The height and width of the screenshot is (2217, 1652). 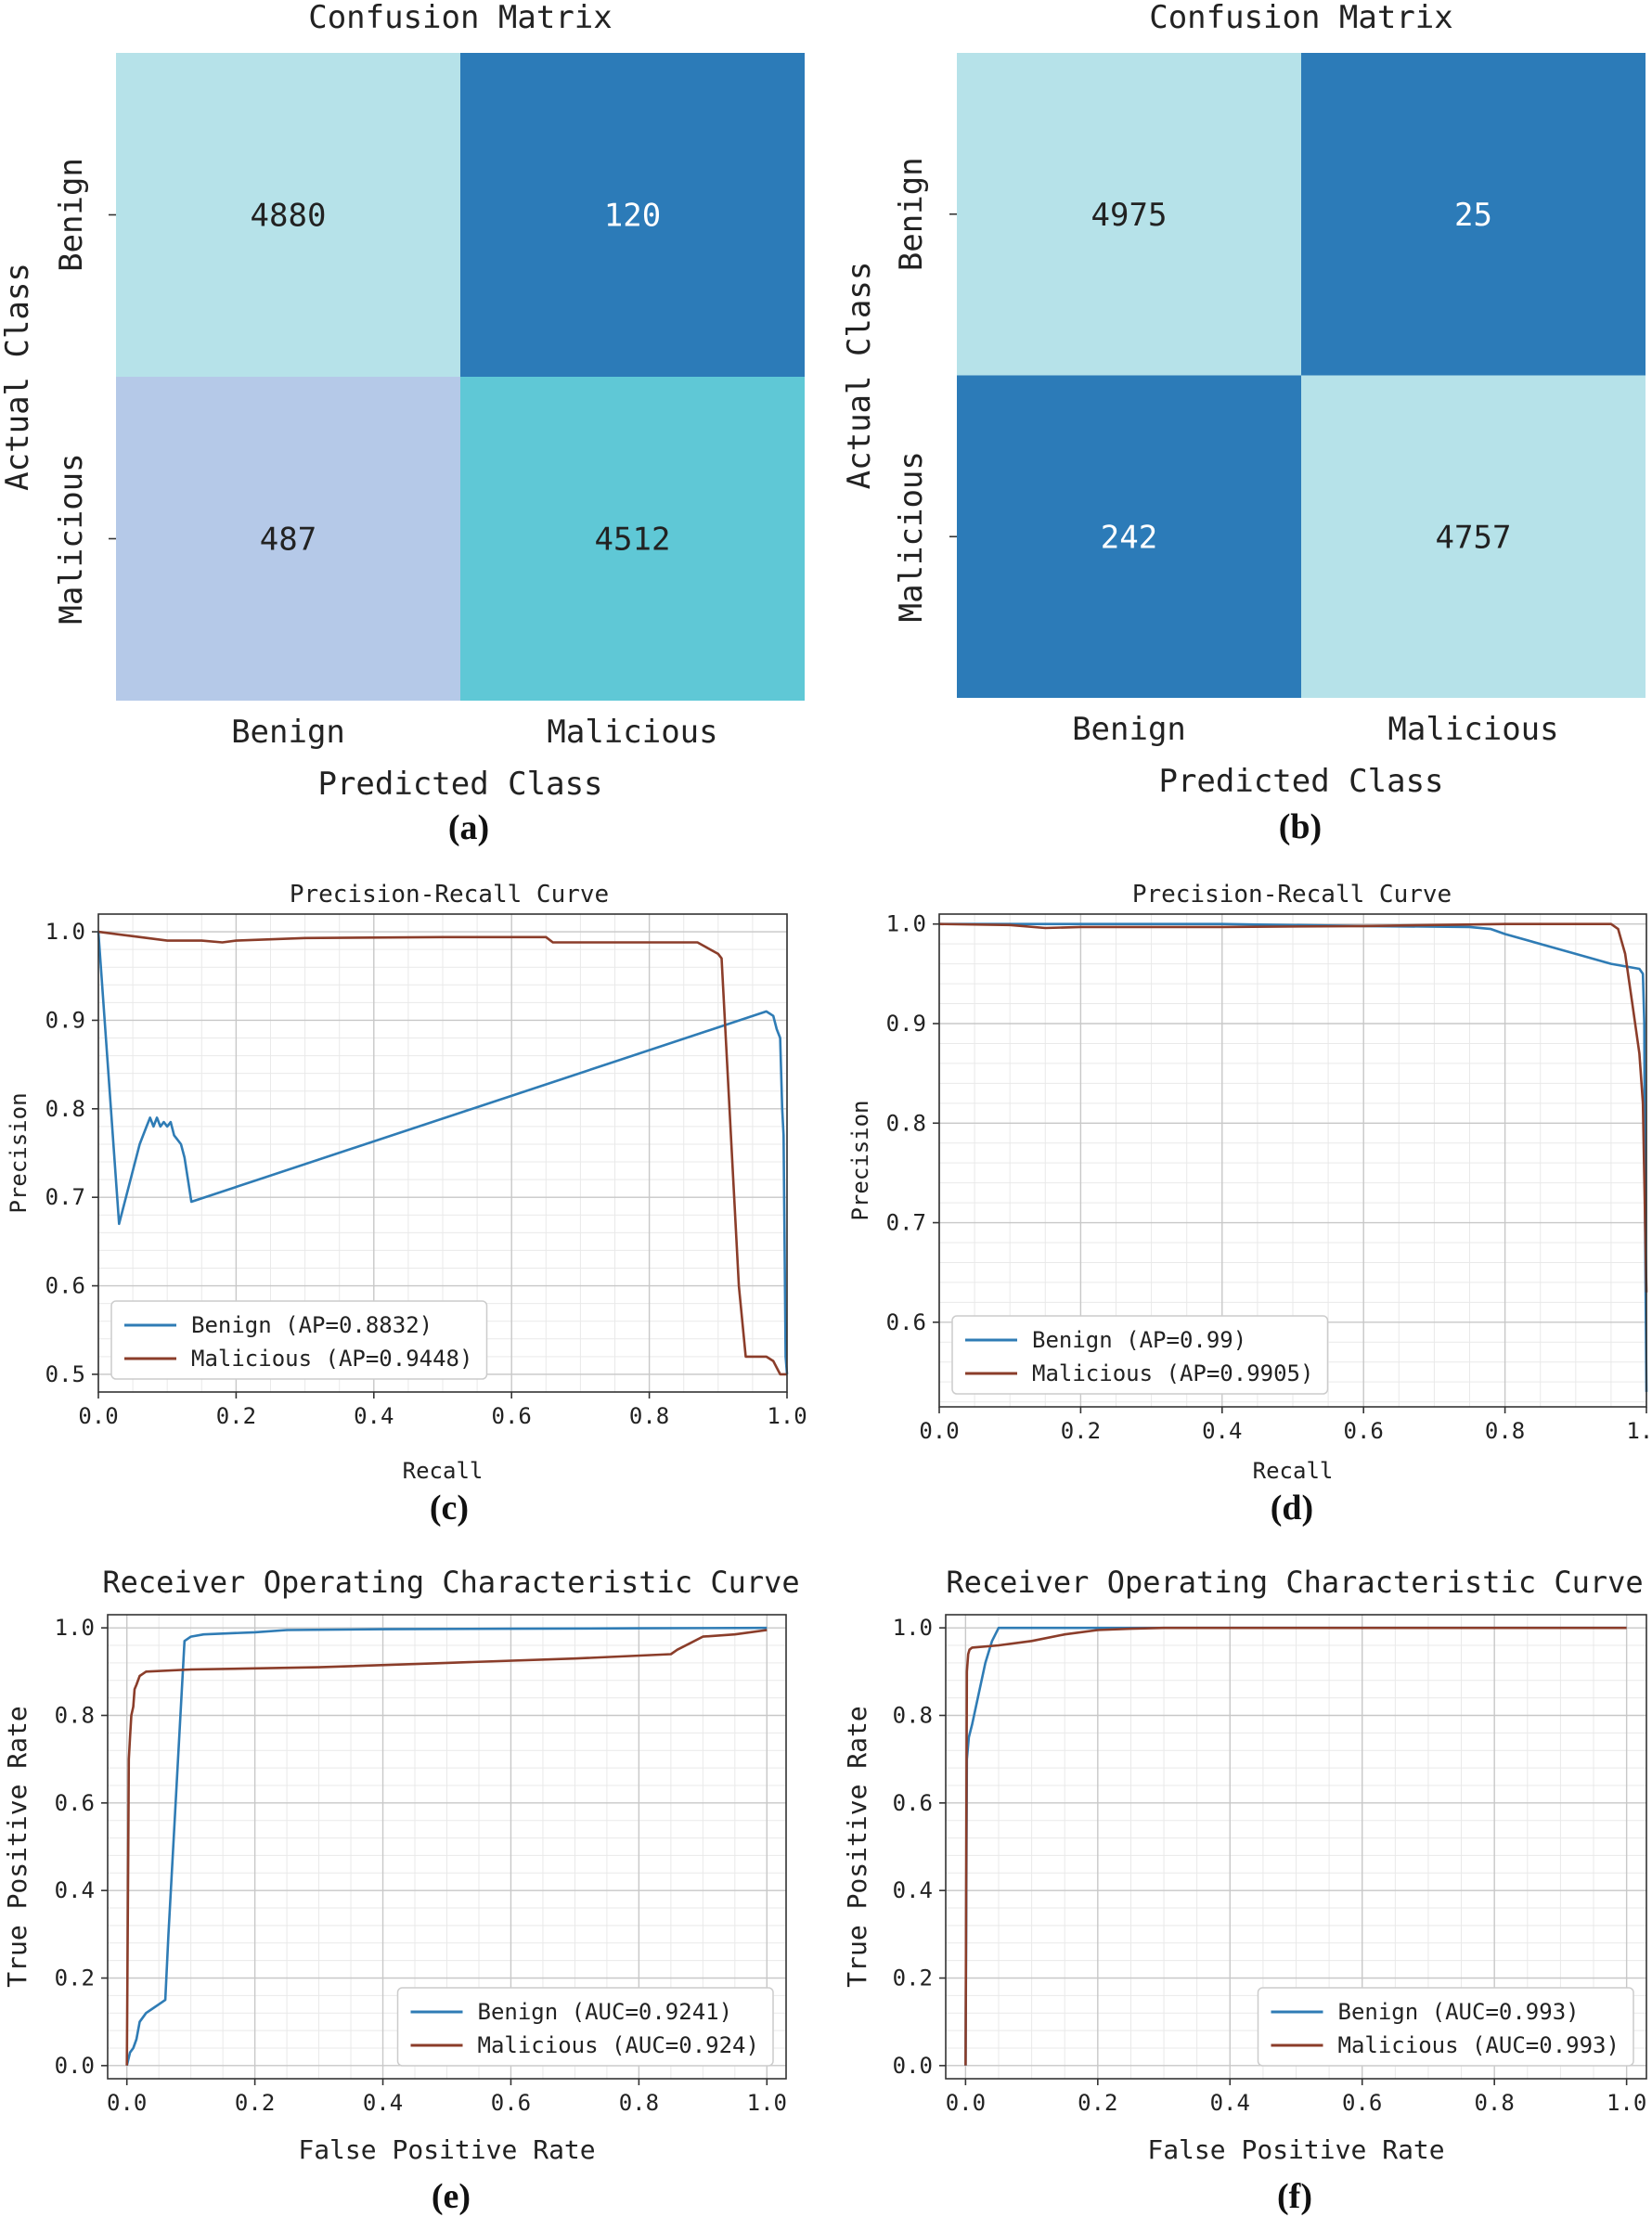 I want to click on legend-label: Malicious (AP=0.9448), so click(x=331, y=1359).